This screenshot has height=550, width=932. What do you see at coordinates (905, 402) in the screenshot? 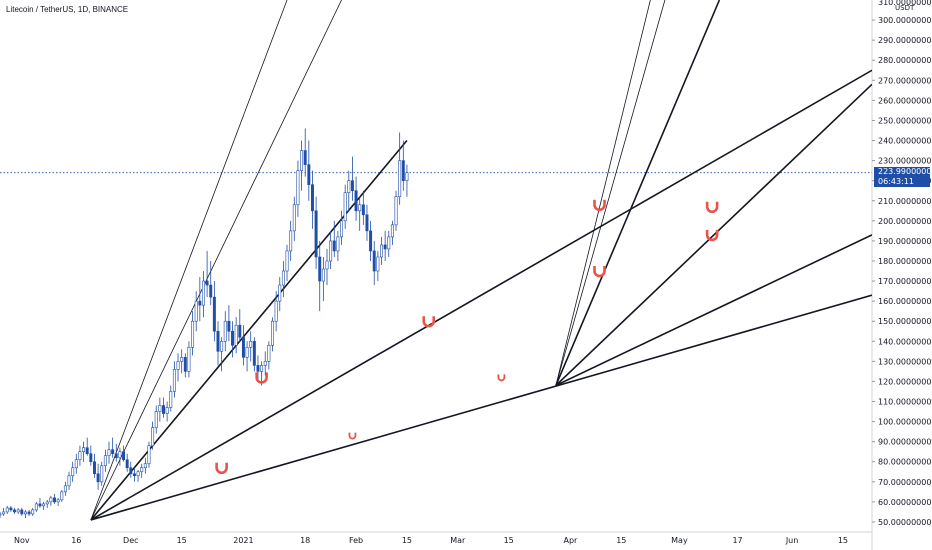
I see `price-tick-label: 110.00000000` at bounding box center [905, 402].